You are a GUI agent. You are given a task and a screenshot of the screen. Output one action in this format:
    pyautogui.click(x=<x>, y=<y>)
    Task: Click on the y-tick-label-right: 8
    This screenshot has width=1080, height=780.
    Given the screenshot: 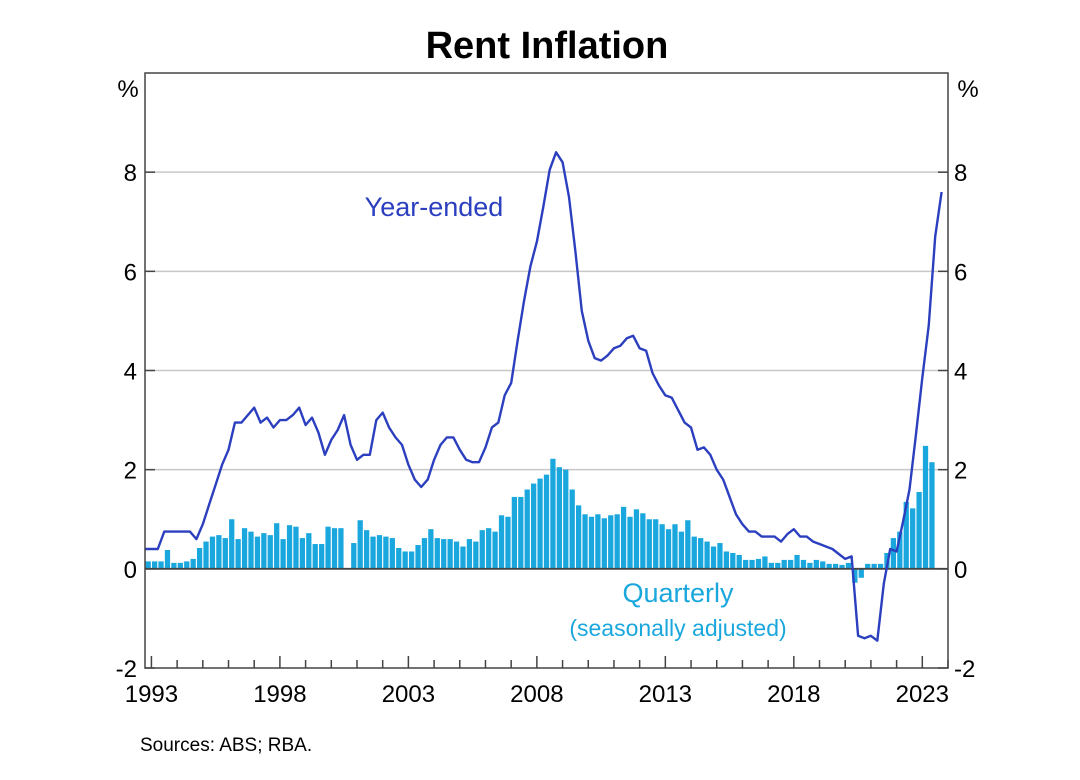 What is the action you would take?
    pyautogui.click(x=960, y=173)
    